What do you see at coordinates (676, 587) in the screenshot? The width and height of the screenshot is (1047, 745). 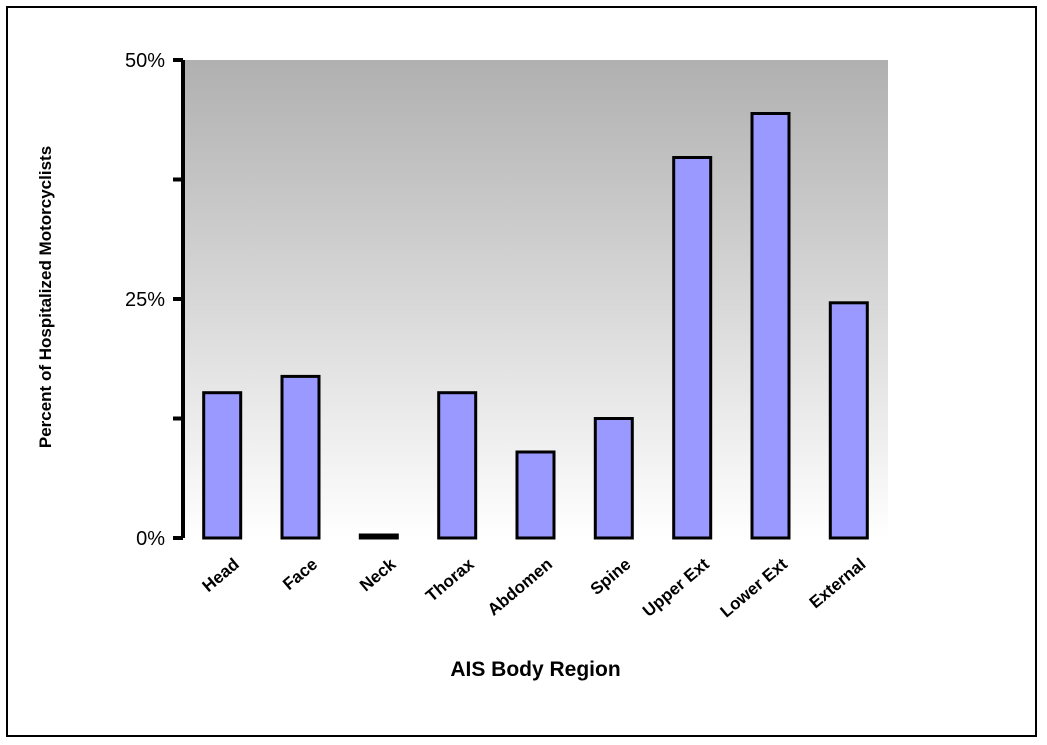 I see `x-tick-label: Upper Ext` at bounding box center [676, 587].